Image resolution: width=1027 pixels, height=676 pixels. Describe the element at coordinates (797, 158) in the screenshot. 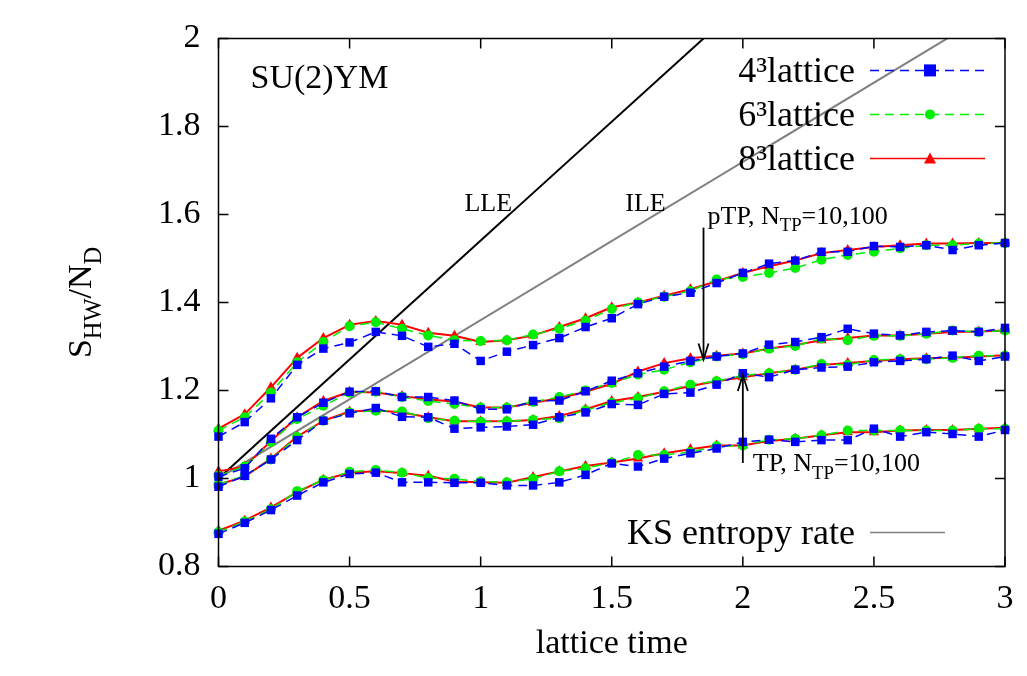

I see `legend-label: 8³lattice` at that location.